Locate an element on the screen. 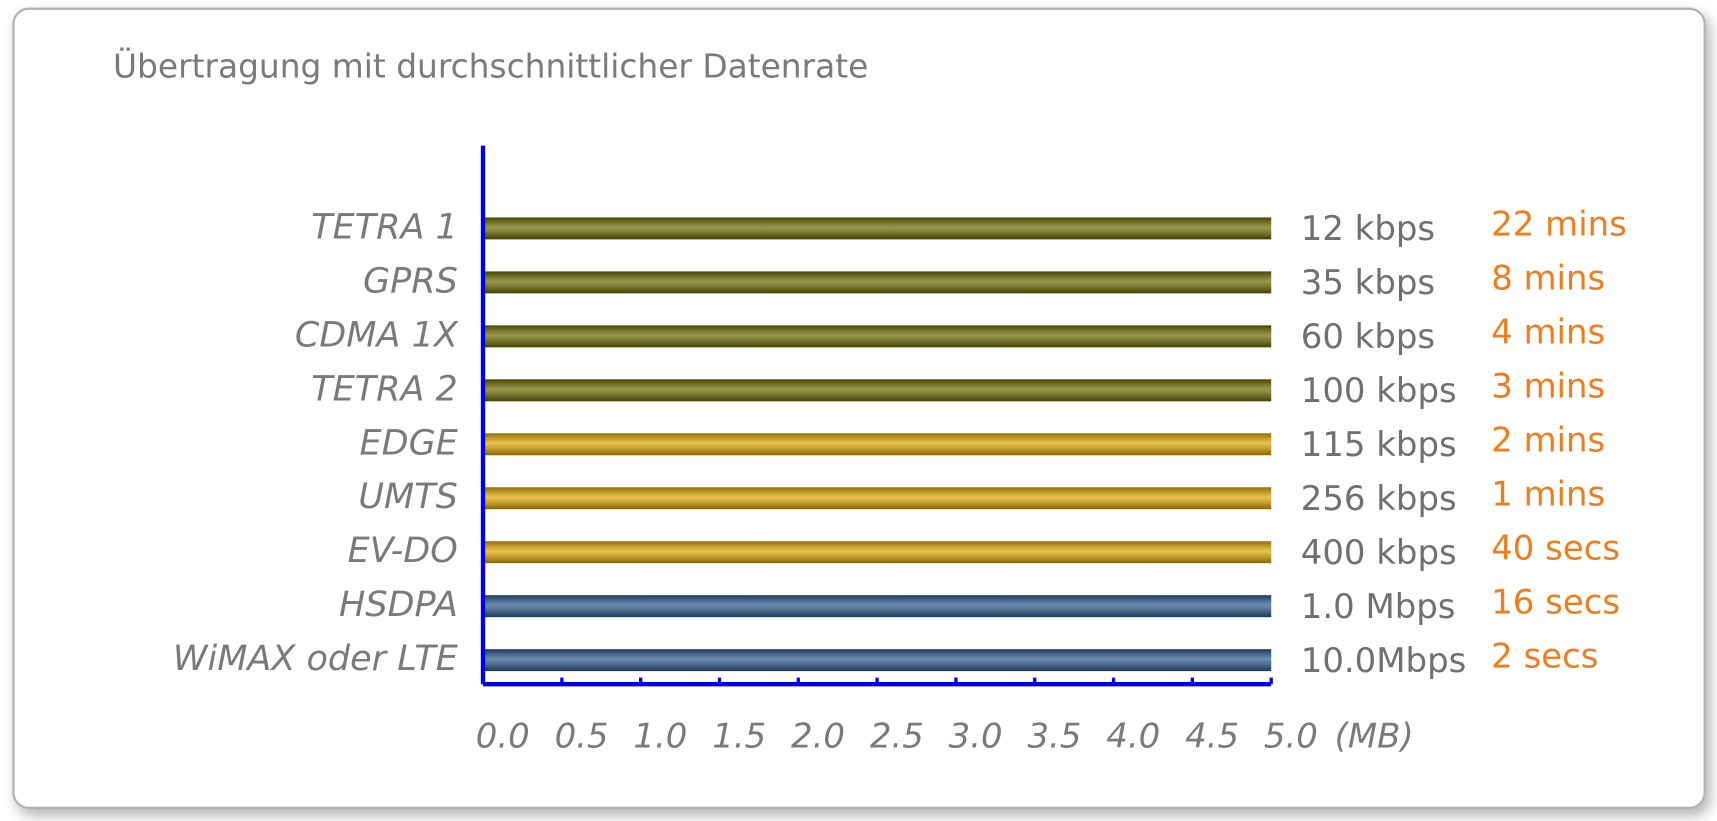  x-tick-label: 5.0 is located at coordinates (1291, 736).